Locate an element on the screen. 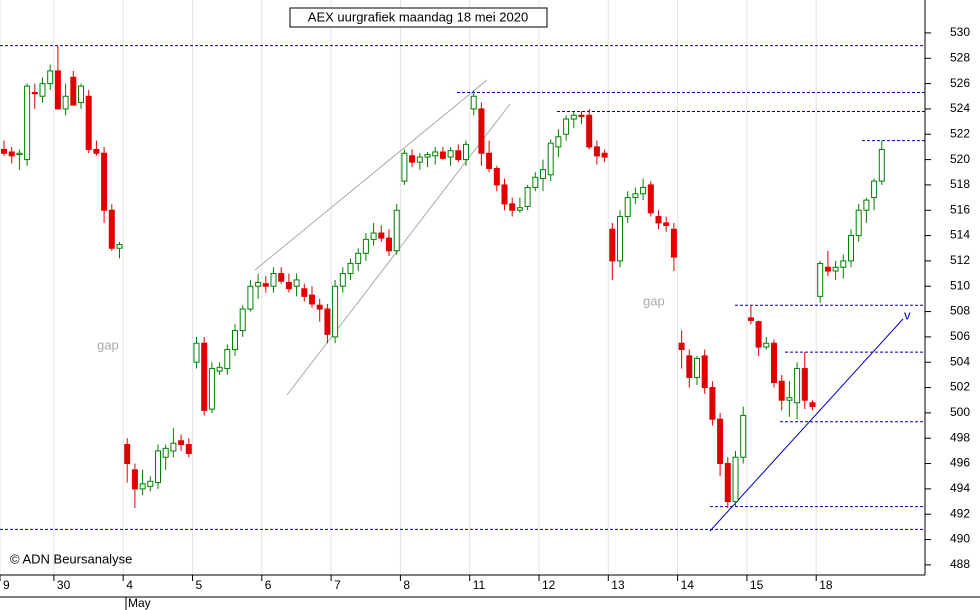 Image resolution: width=980 pixels, height=610 pixels. y-tick-label: 506 is located at coordinates (960, 336).